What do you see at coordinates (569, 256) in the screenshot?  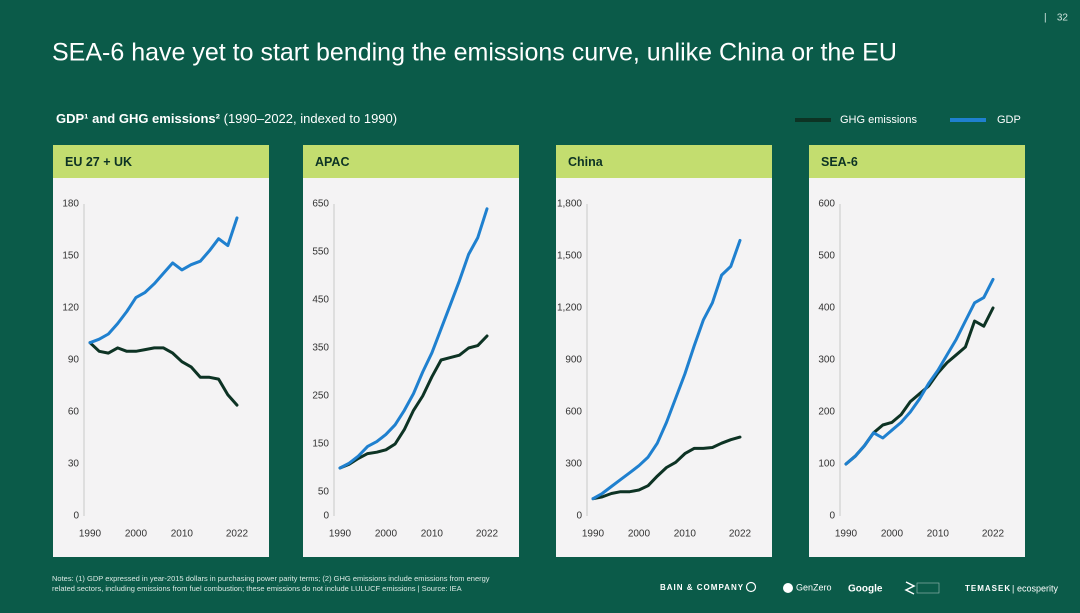 I see `y-tick-label: 1,500` at bounding box center [569, 256].